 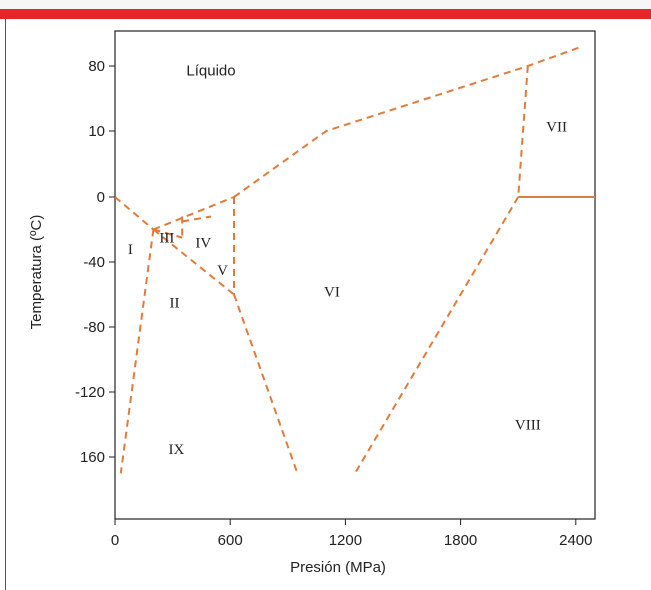 I want to click on region-label-i: I, so click(x=130, y=250).